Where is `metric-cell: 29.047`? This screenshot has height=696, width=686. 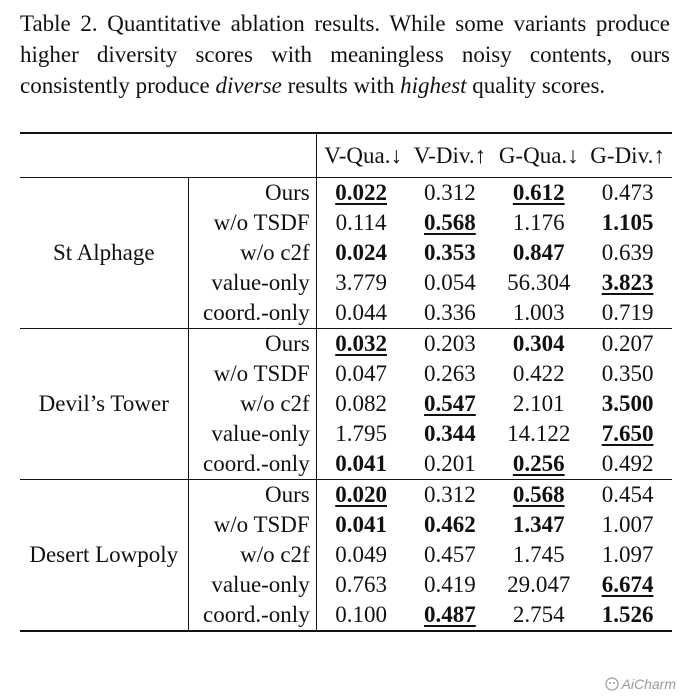 metric-cell: 29.047 is located at coordinates (538, 585).